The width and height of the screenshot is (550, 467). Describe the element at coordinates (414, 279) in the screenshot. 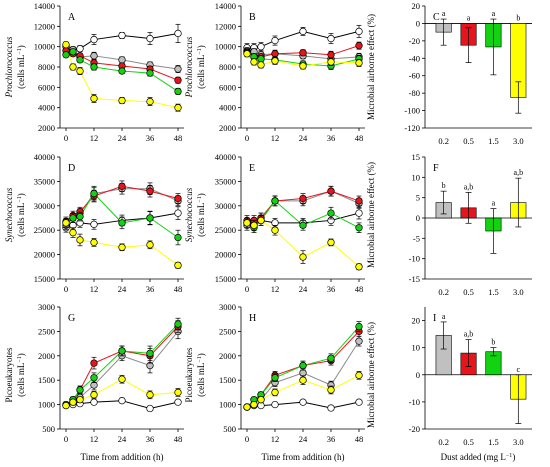

I see `y-tick-label: -15` at that location.